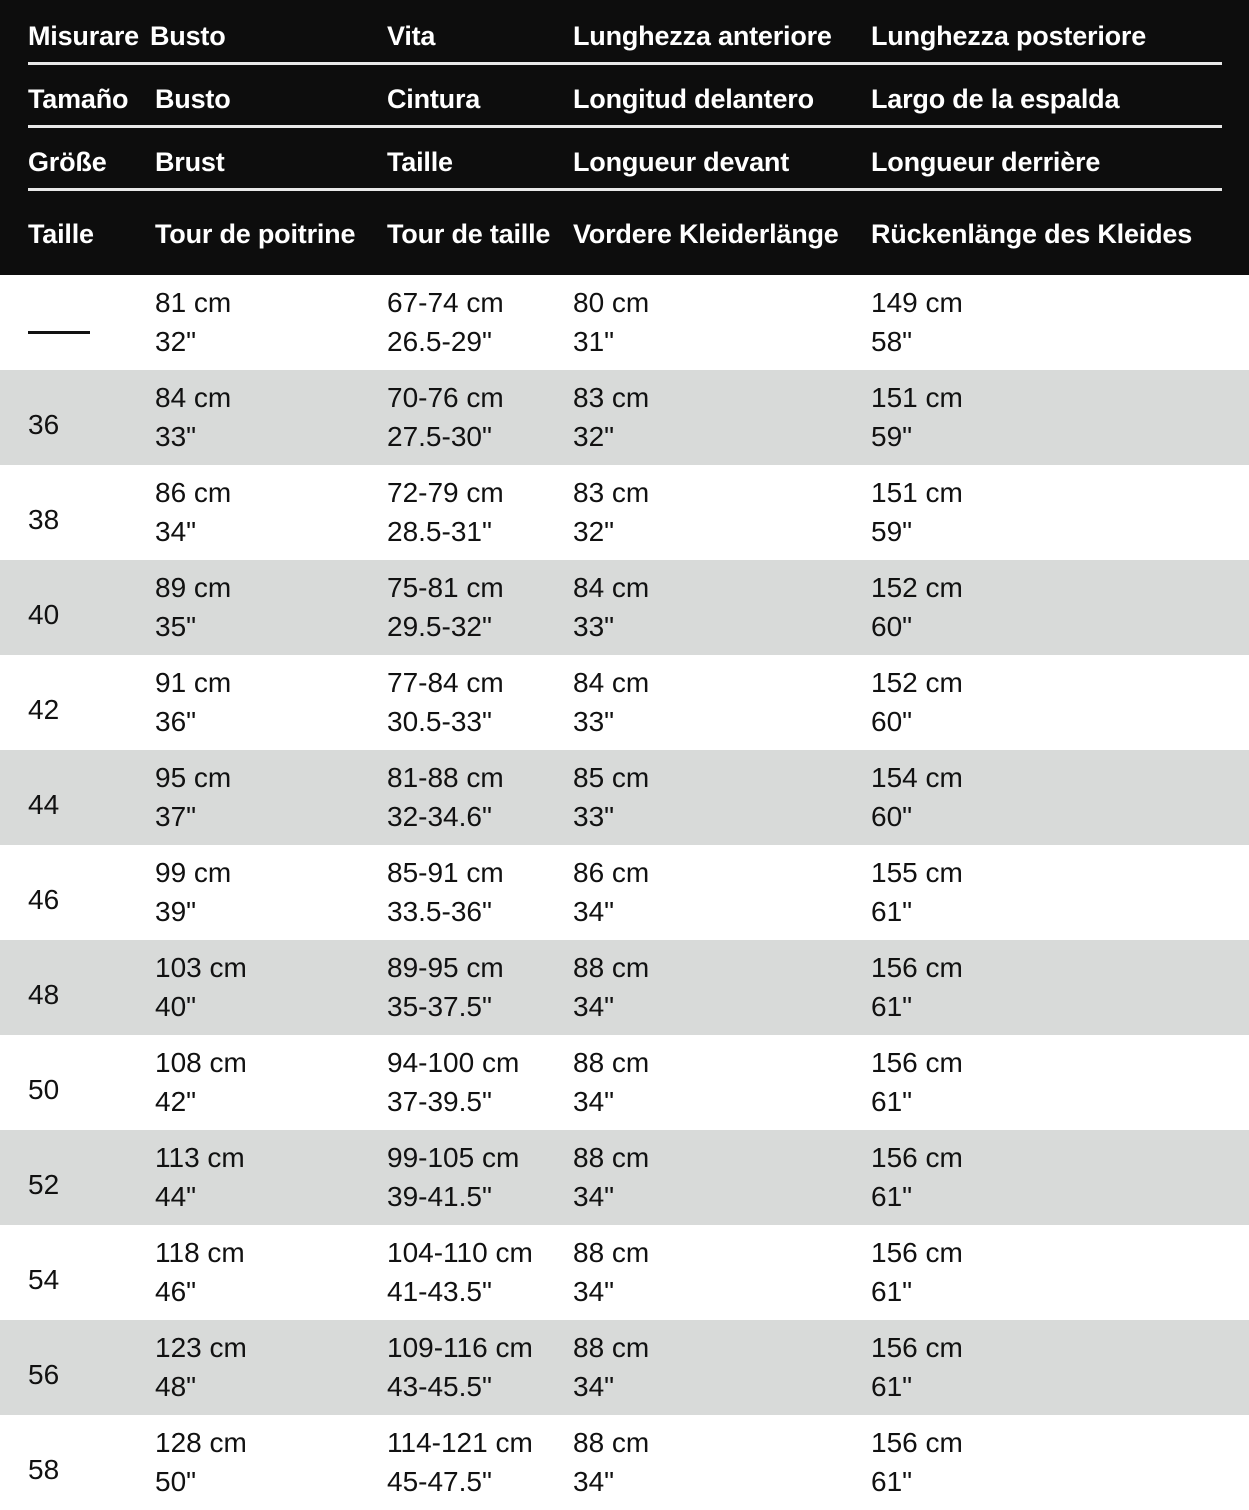 The width and height of the screenshot is (1249, 1510). I want to click on back-cm: 151 cm, so click(917, 397).